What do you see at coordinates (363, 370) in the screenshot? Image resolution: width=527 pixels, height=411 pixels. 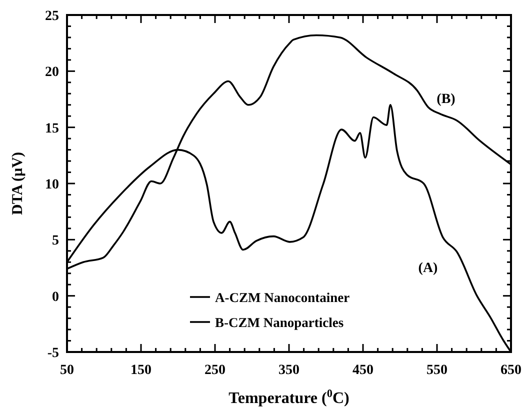 I see `x-tick-label: 450` at bounding box center [363, 370].